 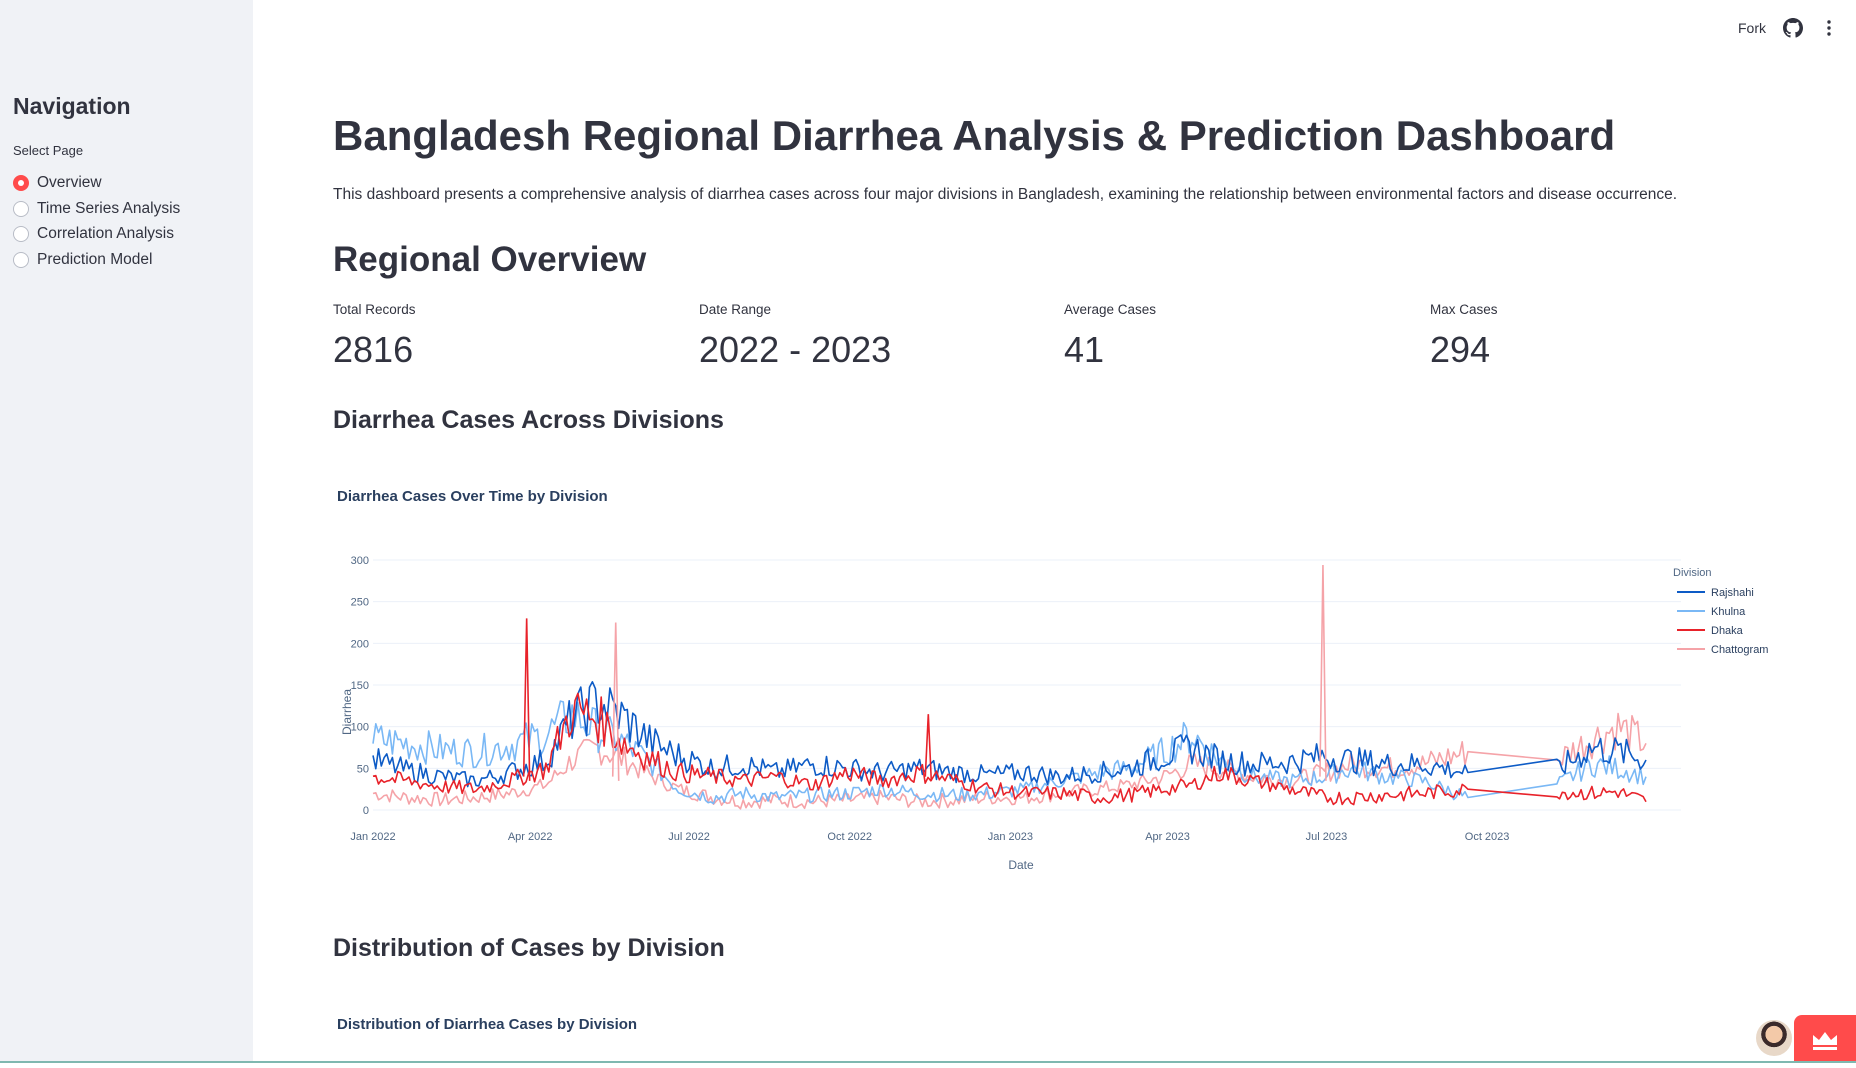 What do you see at coordinates (528, 420) in the screenshot?
I see `cases-across-divisions-heading: Diarrhea Cases Across Divisions` at bounding box center [528, 420].